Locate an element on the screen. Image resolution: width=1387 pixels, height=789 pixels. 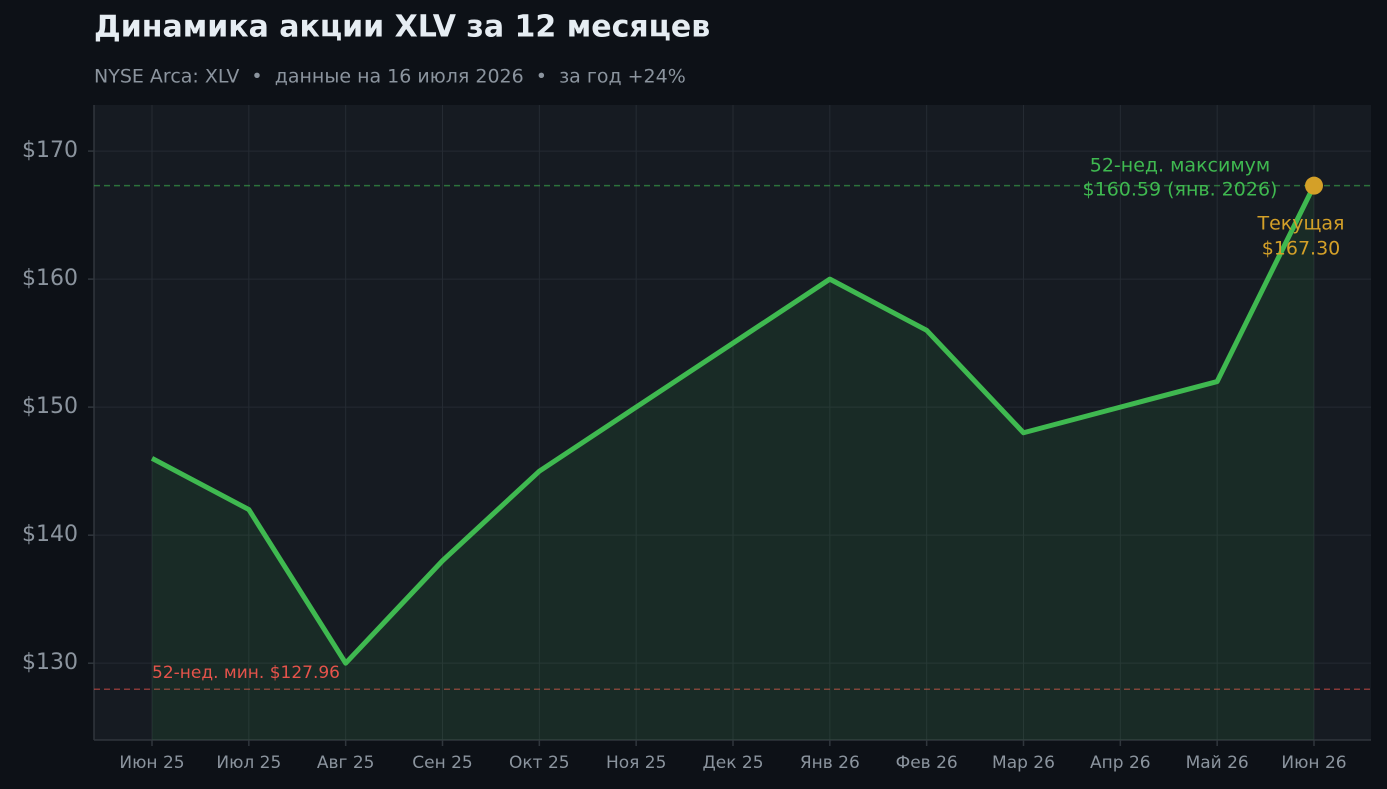
current-label: $167.30 is located at coordinates (1301, 249).